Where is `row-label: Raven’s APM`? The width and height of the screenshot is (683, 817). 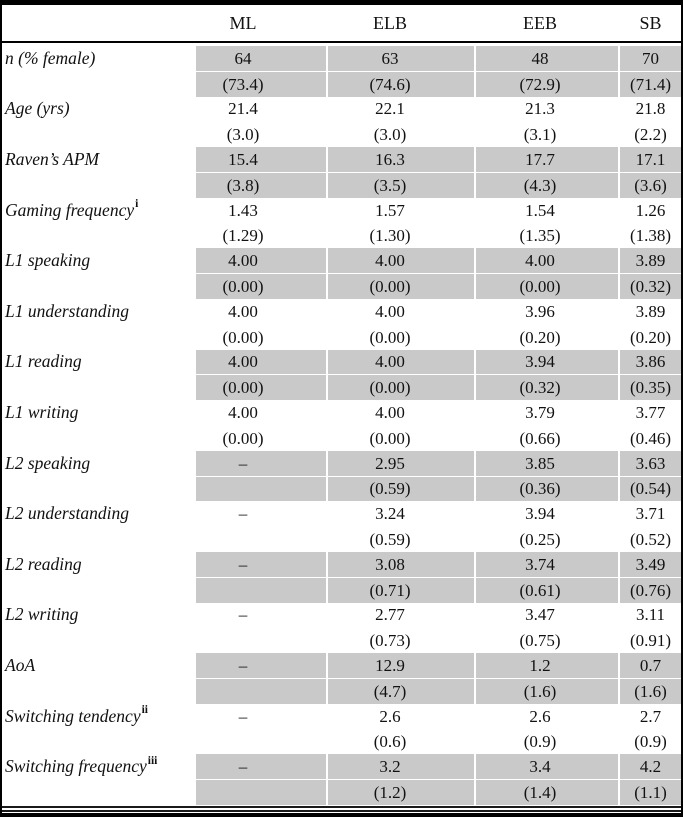
row-label: Raven’s APM is located at coordinates (98, 159).